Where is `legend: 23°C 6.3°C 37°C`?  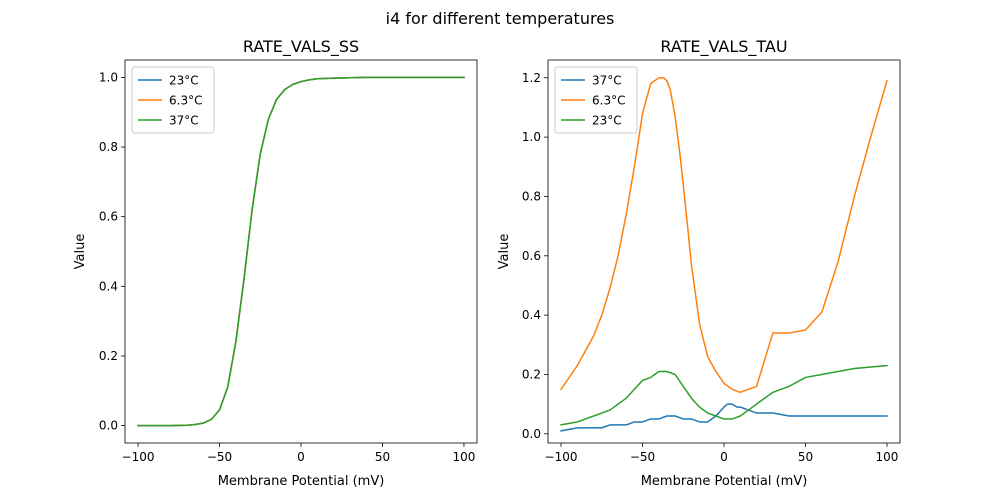
legend: 23°C 6.3°C 37°C is located at coordinates (173, 100).